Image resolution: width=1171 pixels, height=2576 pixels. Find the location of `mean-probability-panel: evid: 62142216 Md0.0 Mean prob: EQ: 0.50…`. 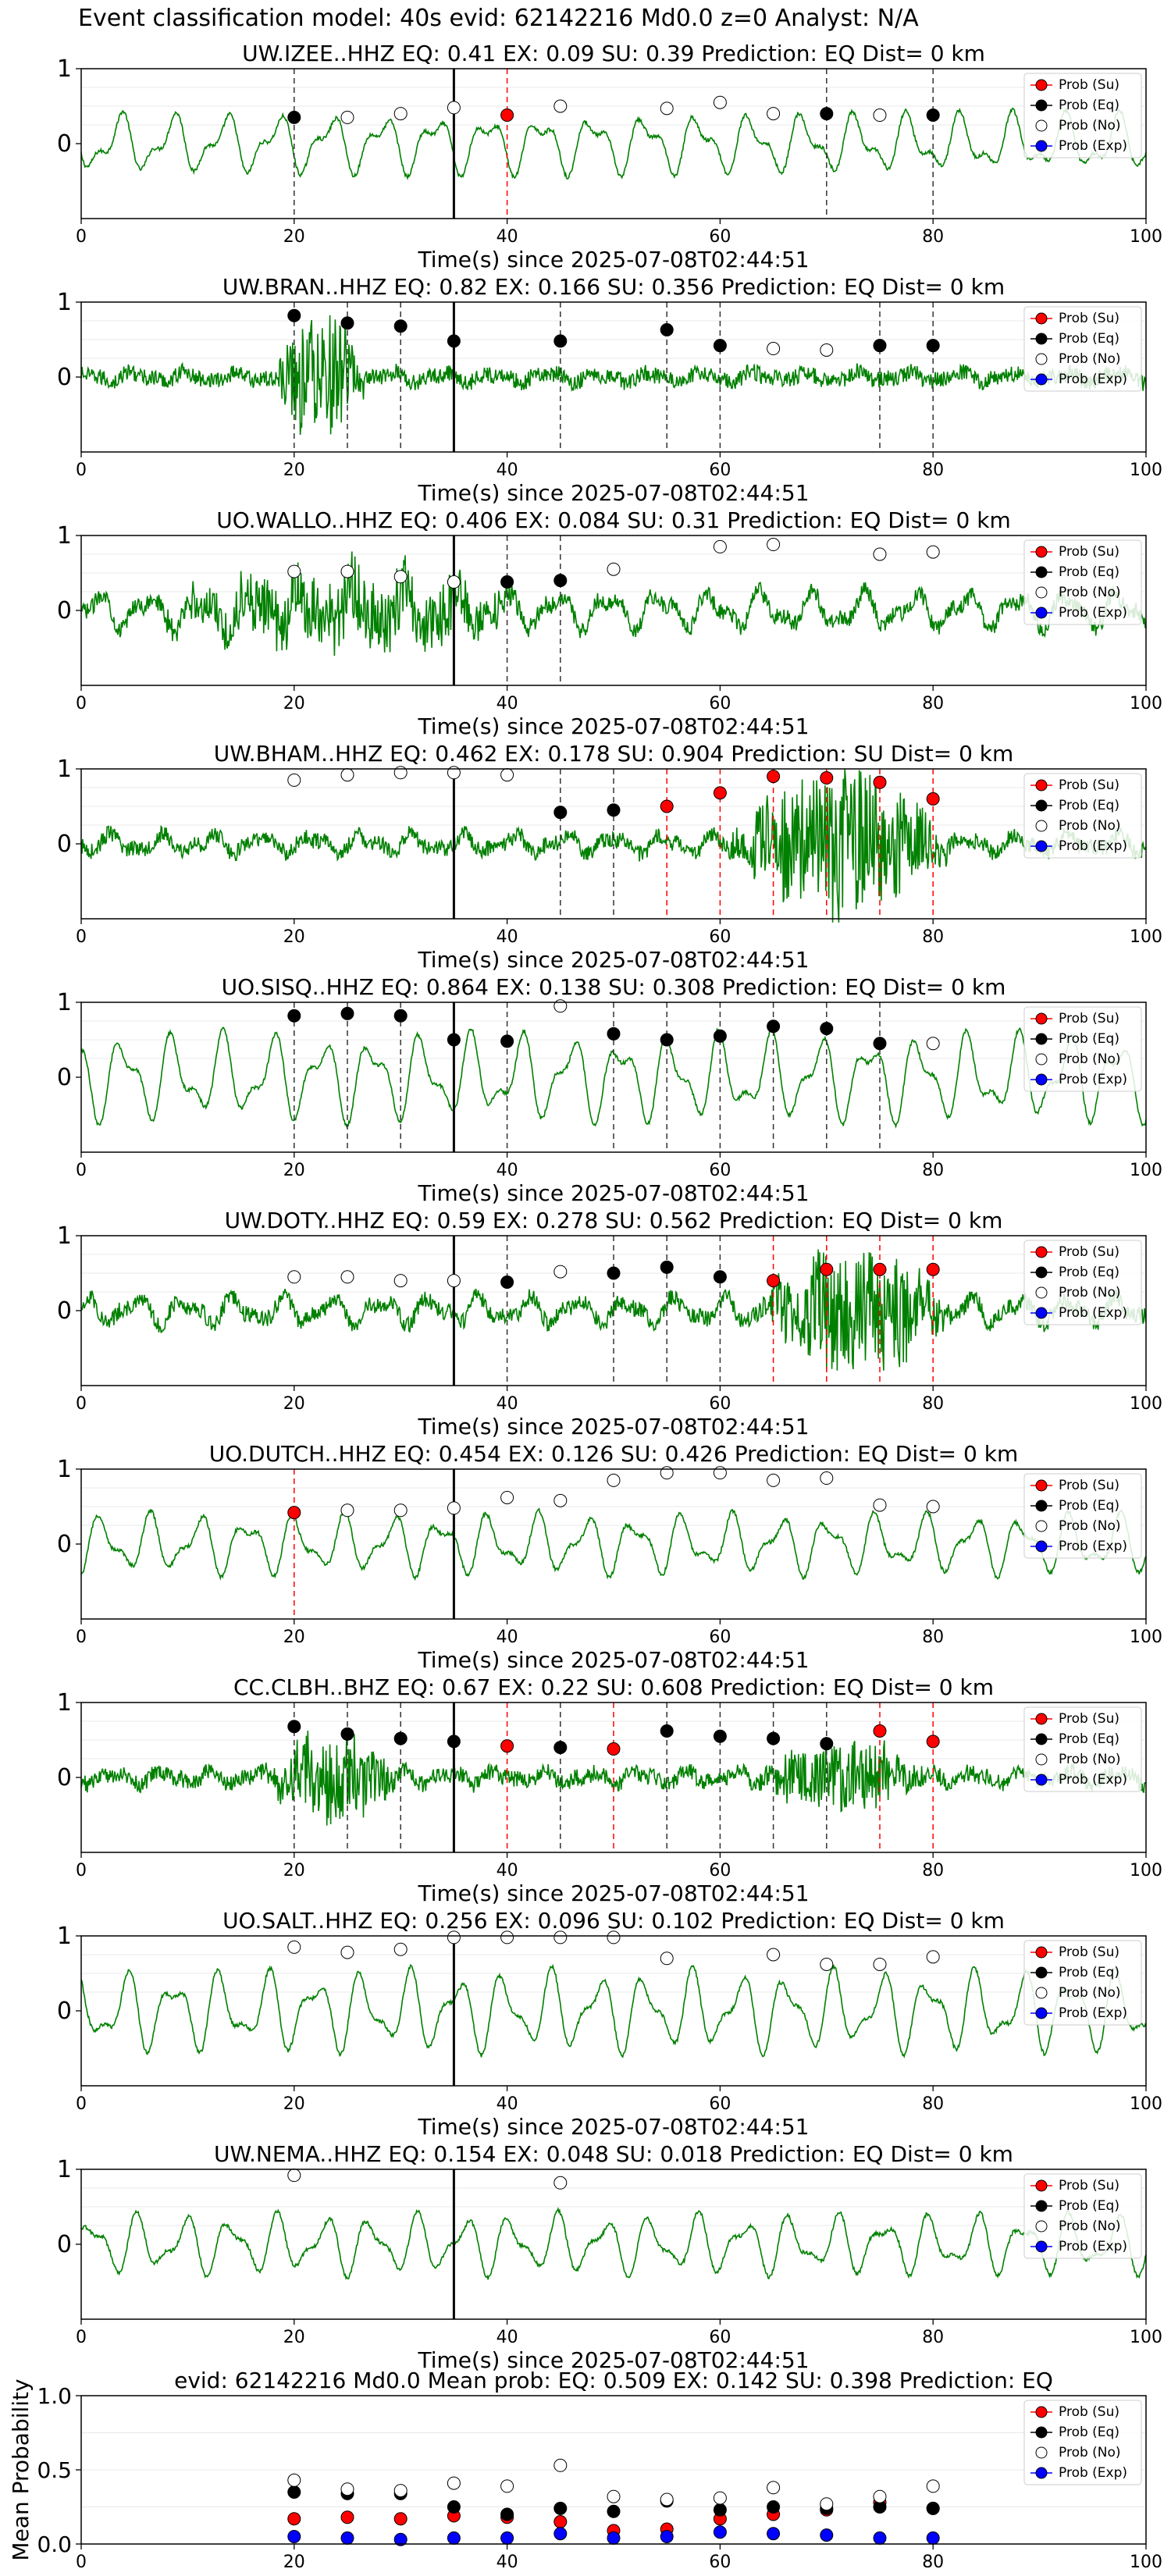

mean-probability-panel: evid: 62142216 Md0.0 Mean prob: EQ: 0.50… is located at coordinates (585, 2470).